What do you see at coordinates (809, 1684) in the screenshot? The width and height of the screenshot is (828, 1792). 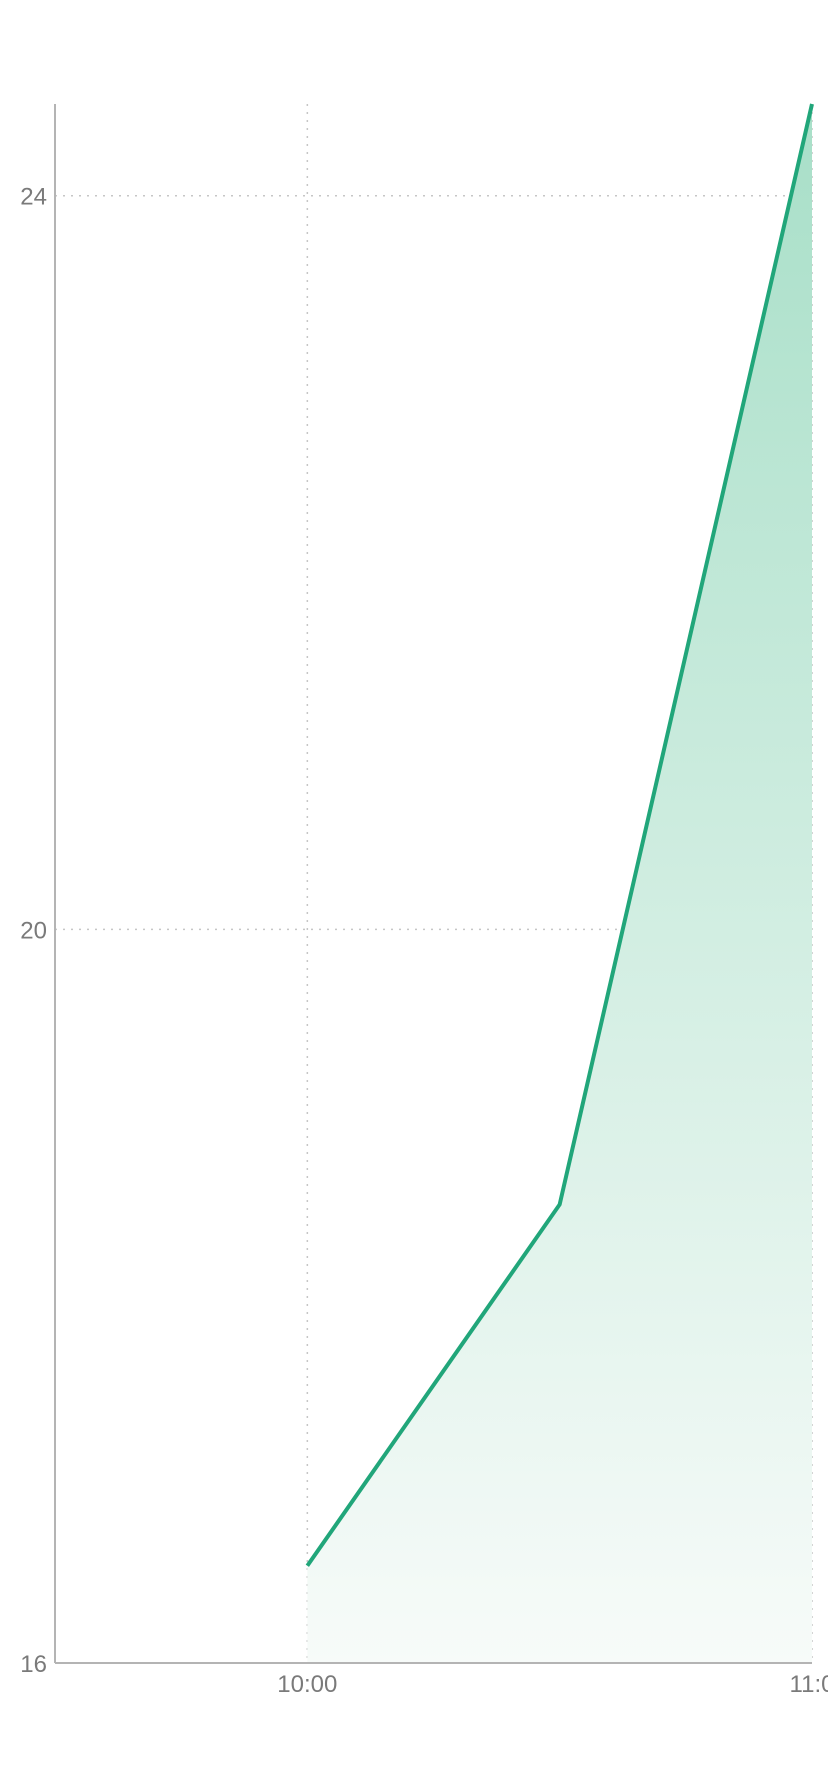 I see `x-tick-label-1: 11:0` at bounding box center [809, 1684].